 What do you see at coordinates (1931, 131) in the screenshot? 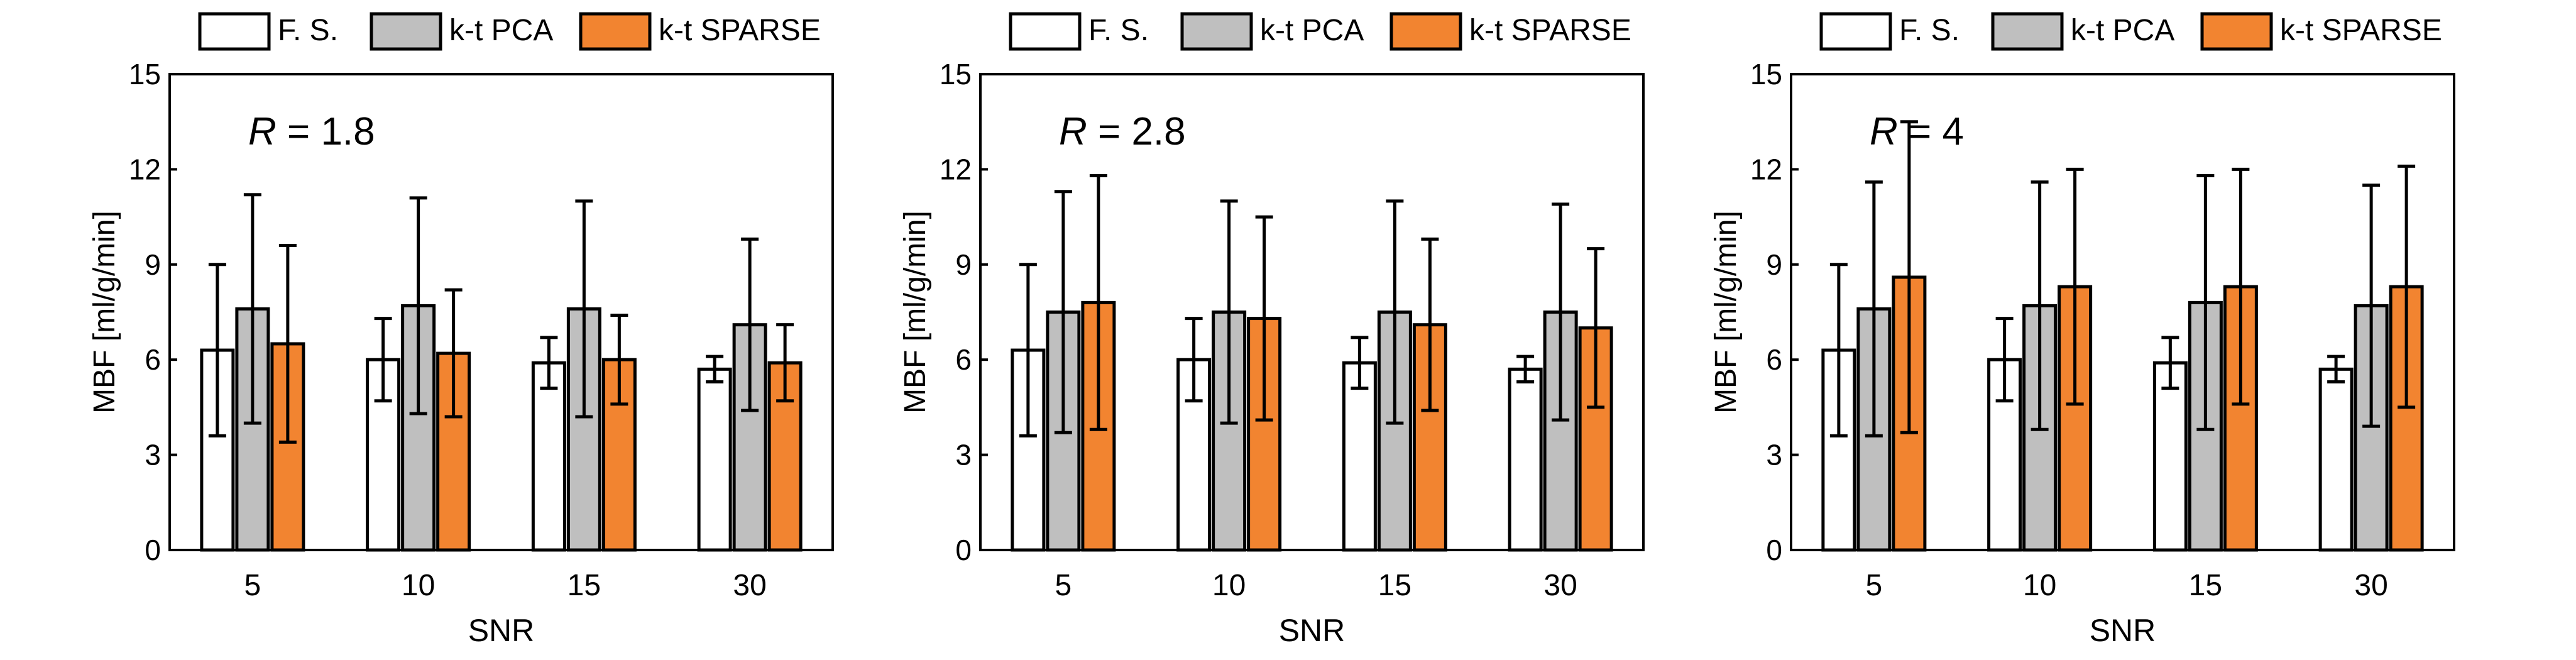
I see `annotation-value: = 4` at bounding box center [1931, 131].